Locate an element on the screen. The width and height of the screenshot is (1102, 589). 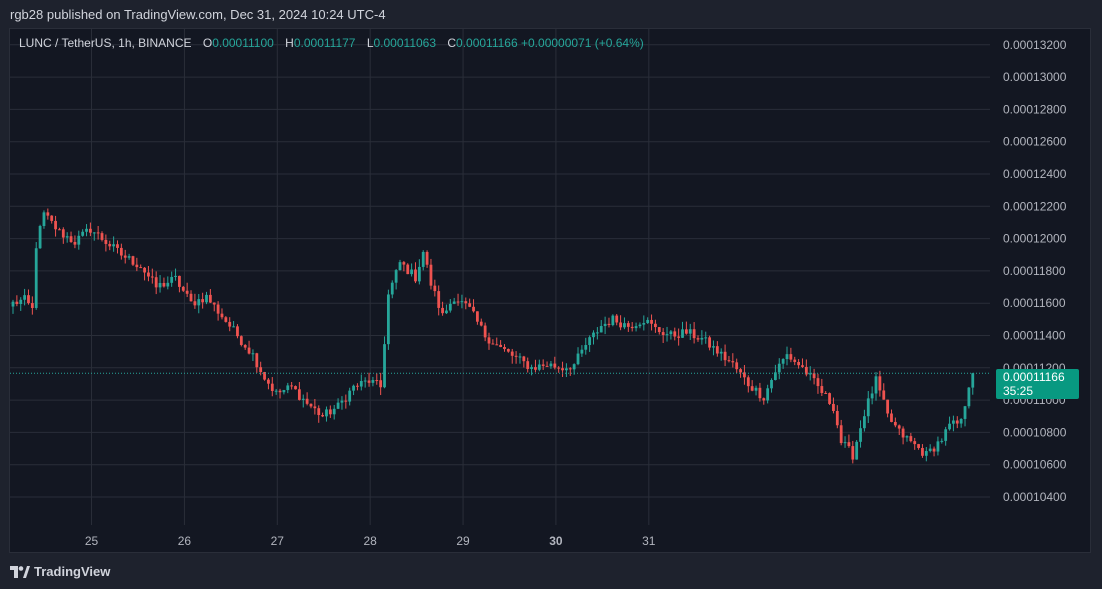
legend-high-value: 0.00011177 is located at coordinates (324, 43).